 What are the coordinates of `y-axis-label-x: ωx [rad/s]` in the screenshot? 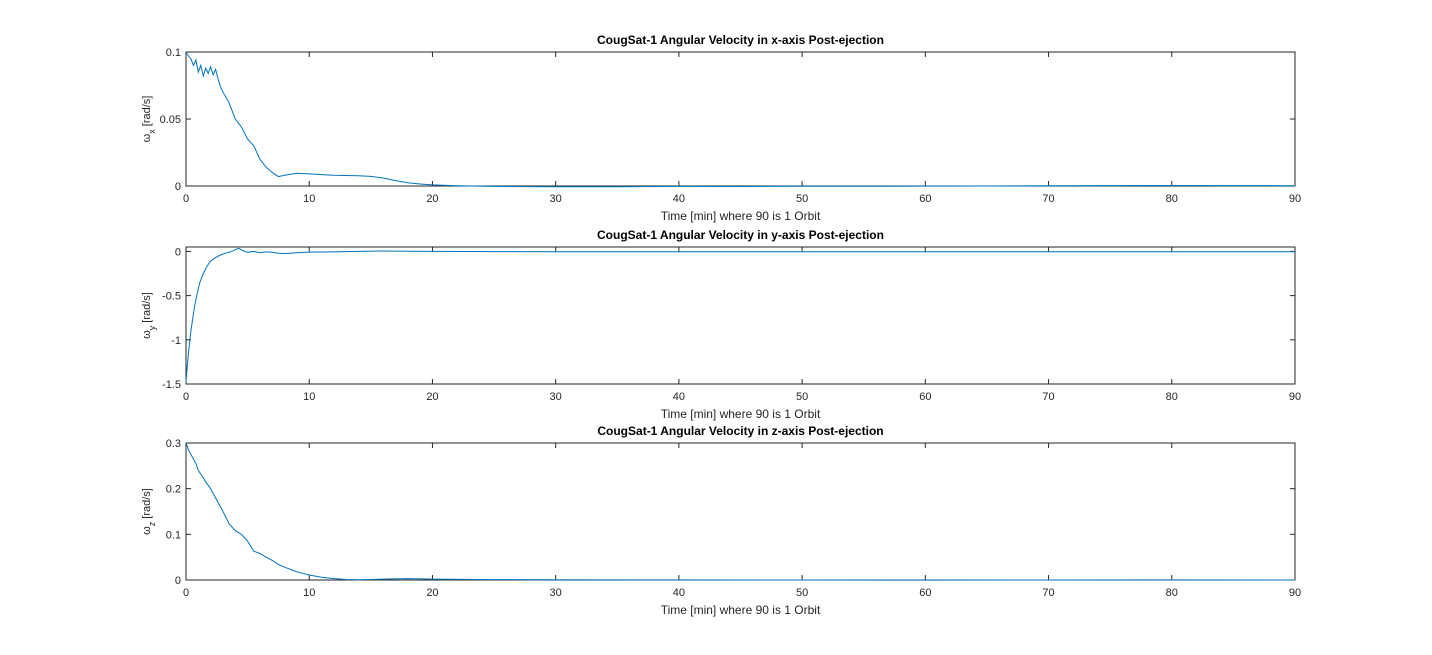 It's located at (149, 119).